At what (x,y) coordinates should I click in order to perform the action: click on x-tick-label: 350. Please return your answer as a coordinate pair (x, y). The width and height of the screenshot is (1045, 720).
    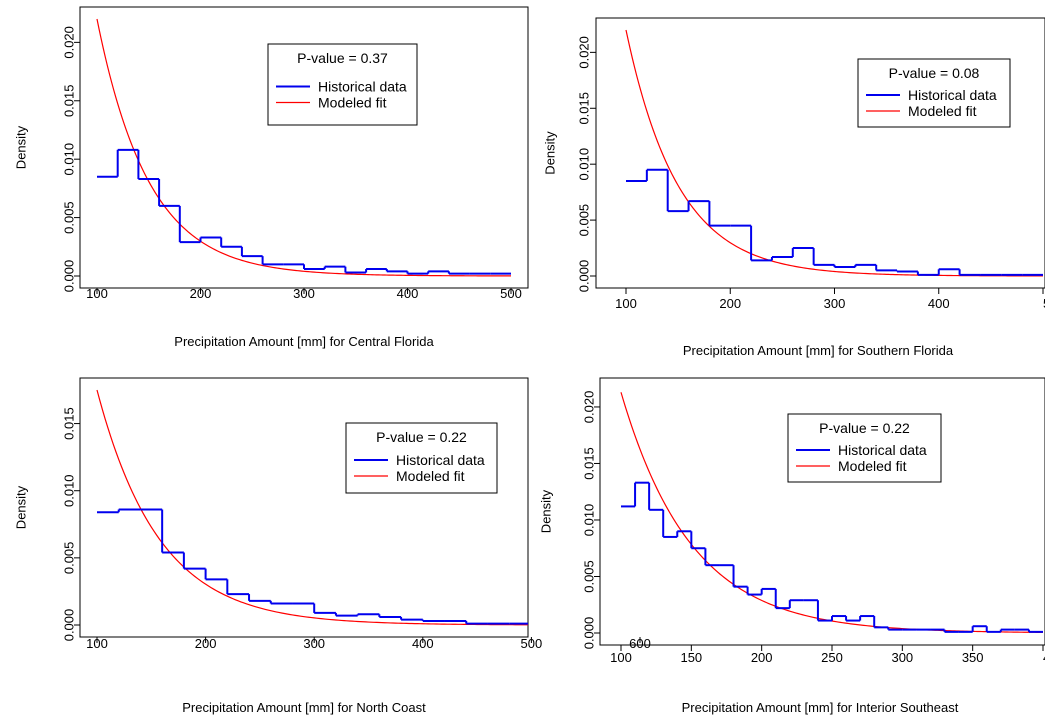
    Looking at the image, I should click on (973, 657).